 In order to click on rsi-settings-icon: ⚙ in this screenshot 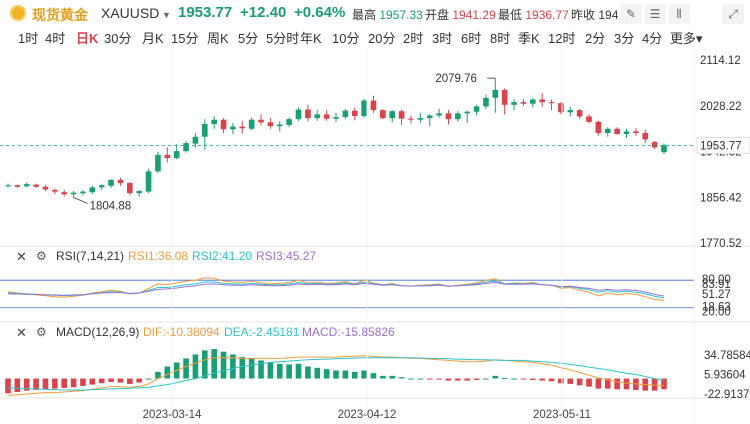, I will do `click(41, 256)`.